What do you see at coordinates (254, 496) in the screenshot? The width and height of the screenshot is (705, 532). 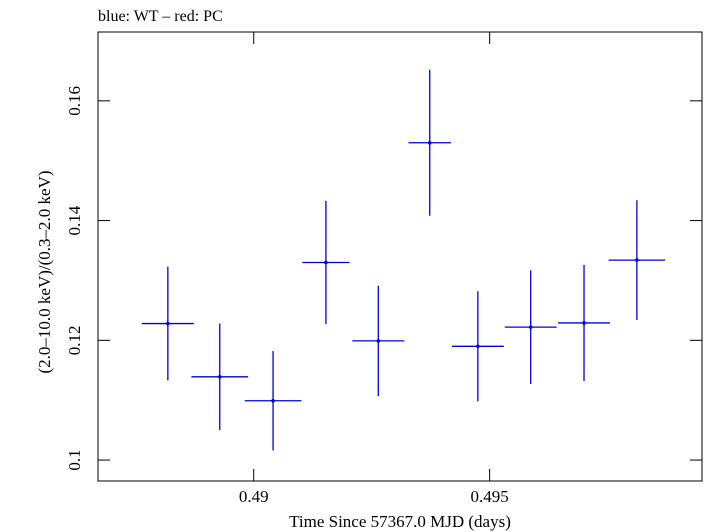 I see `x-tick-label: 0.49` at bounding box center [254, 496].